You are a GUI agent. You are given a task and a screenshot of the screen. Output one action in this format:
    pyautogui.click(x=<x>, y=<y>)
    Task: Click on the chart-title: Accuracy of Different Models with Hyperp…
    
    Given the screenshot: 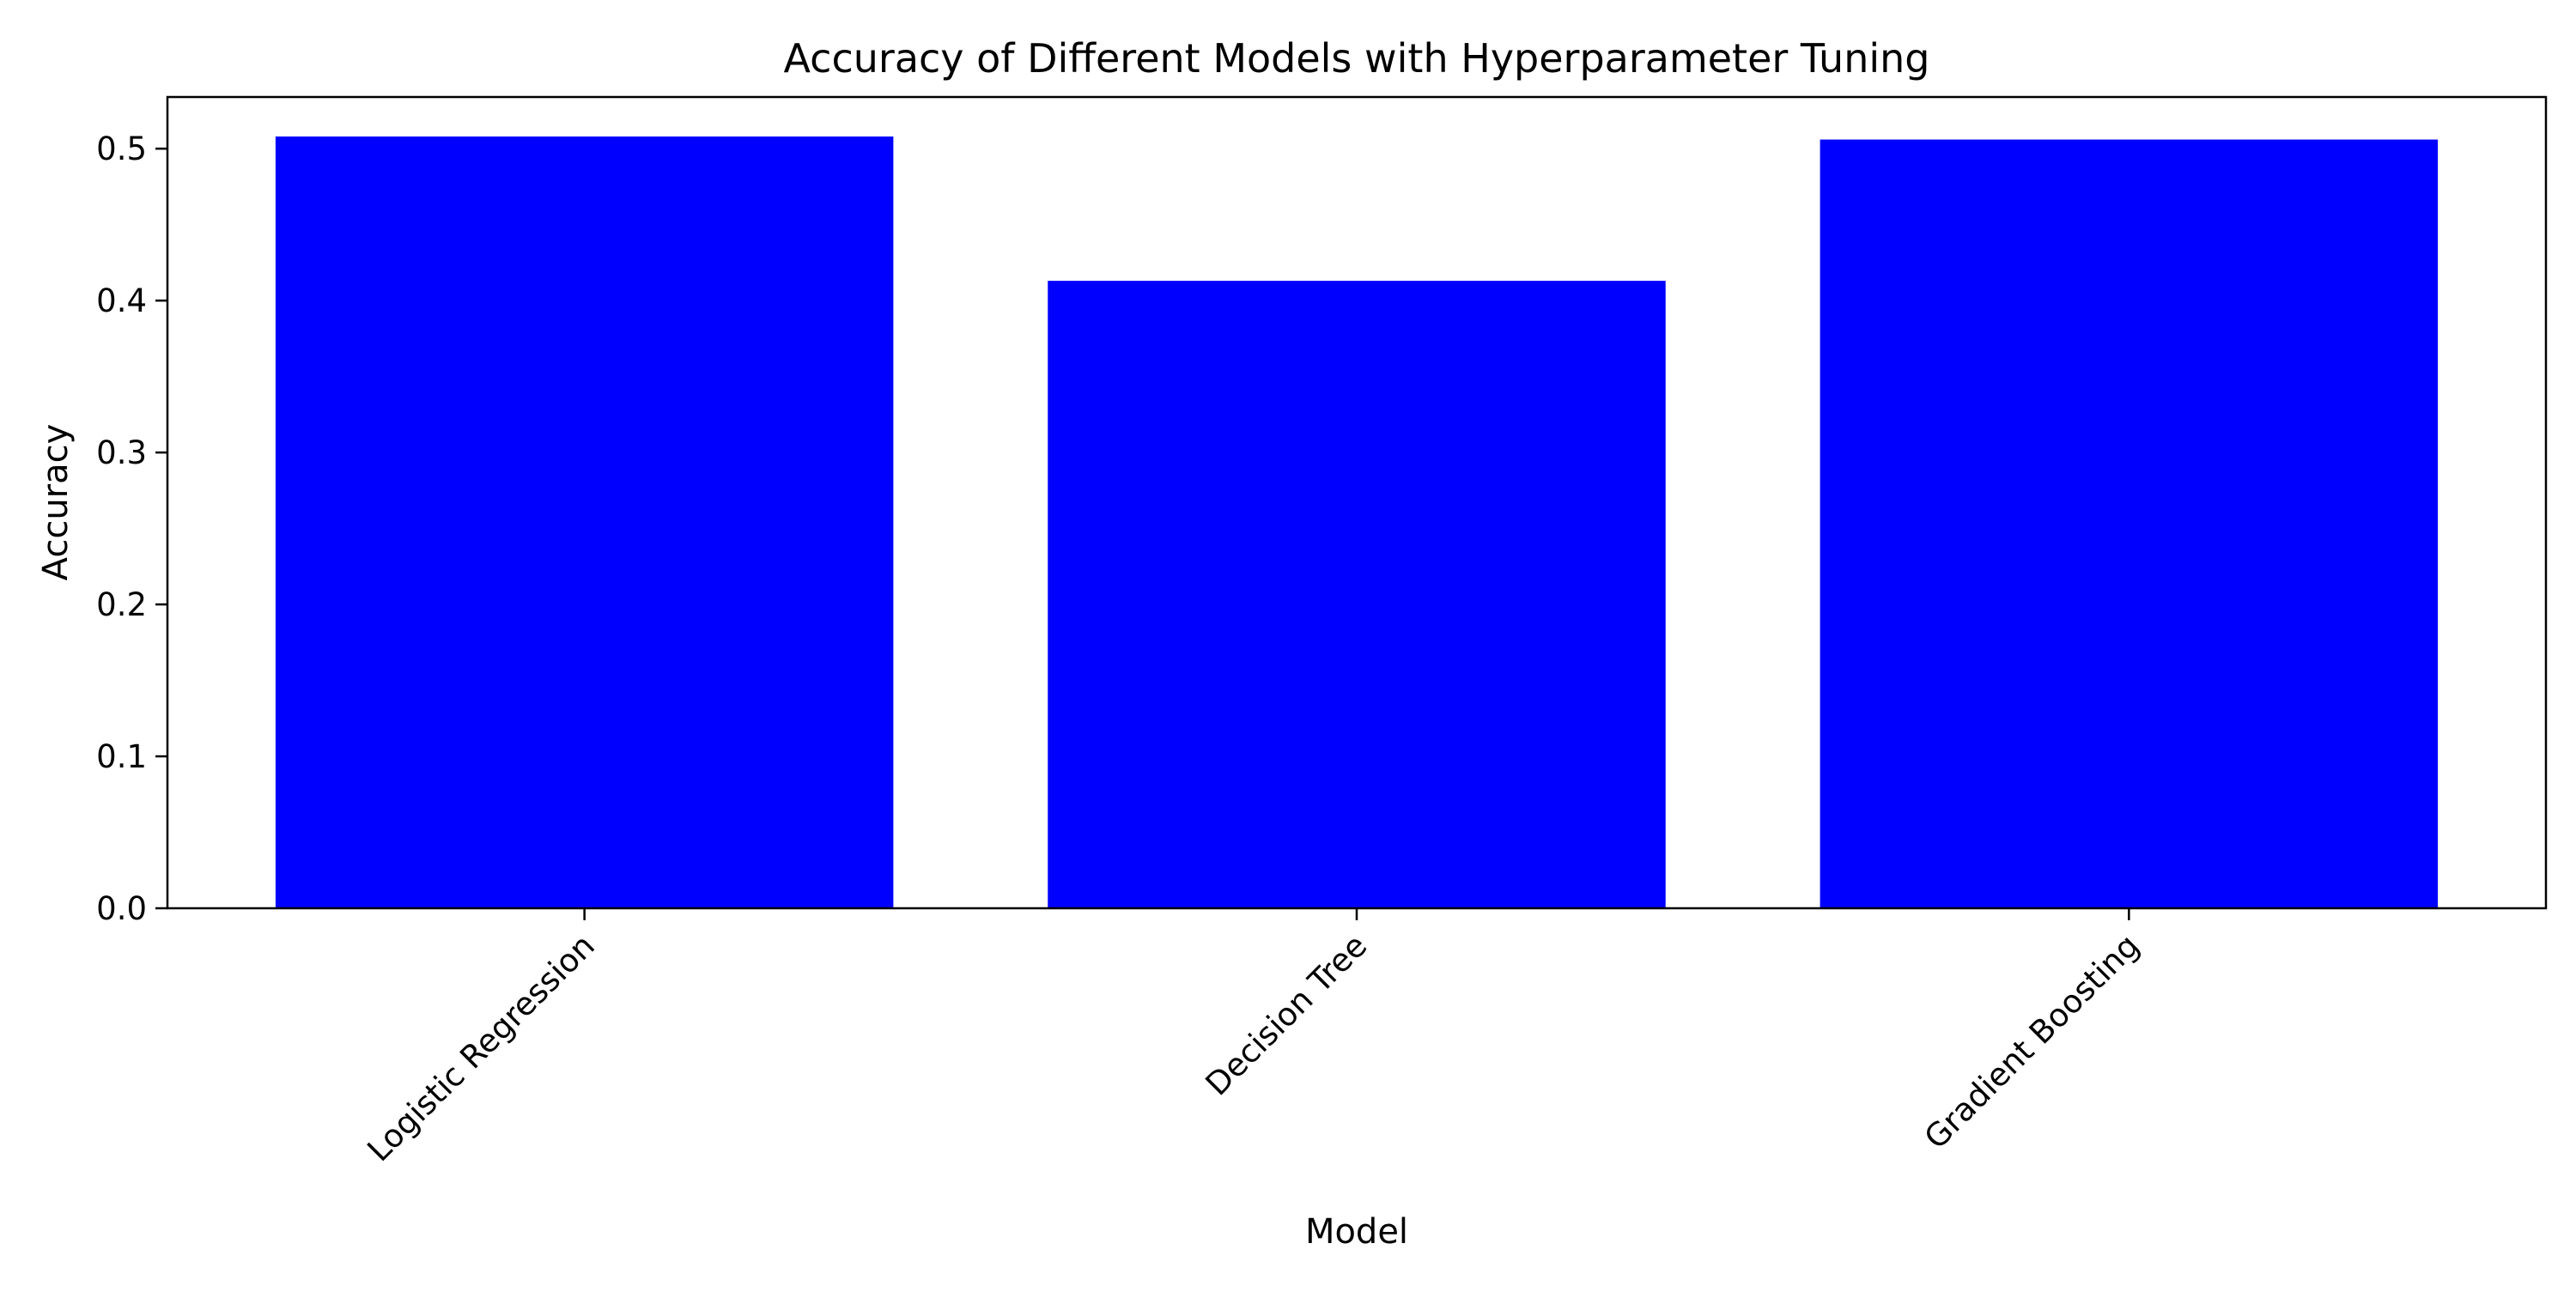 What is the action you would take?
    pyautogui.click(x=1357, y=58)
    